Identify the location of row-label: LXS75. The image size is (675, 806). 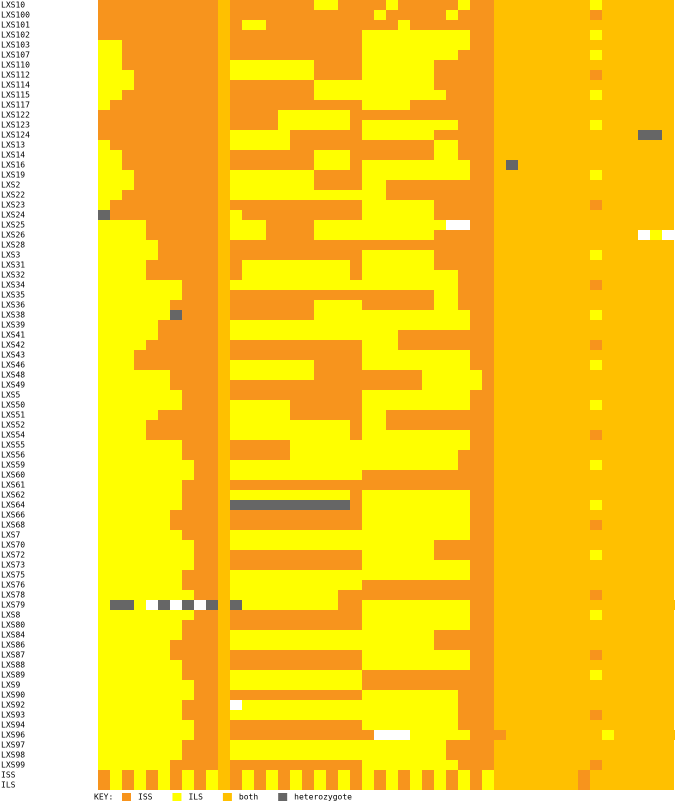
(13, 575).